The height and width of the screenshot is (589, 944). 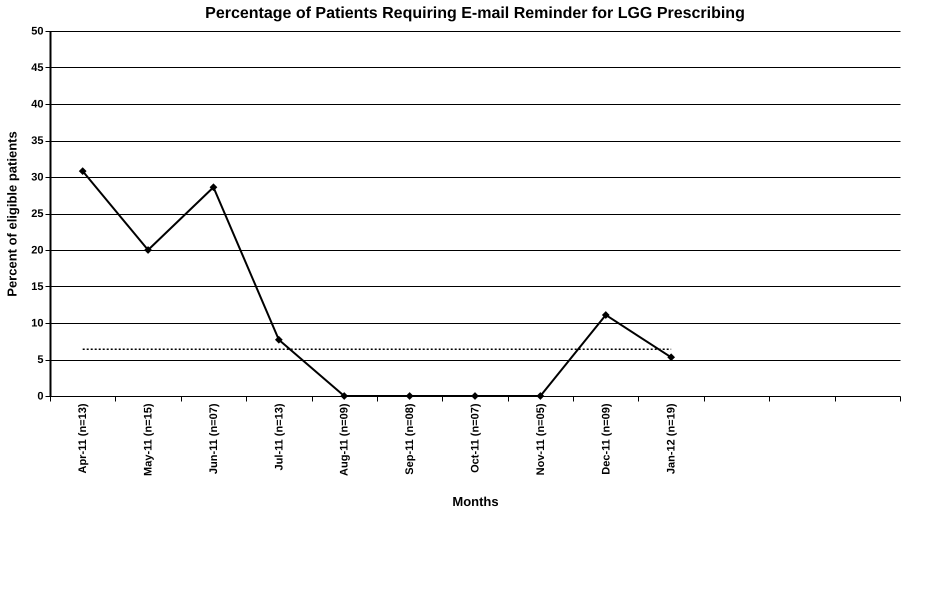 What do you see at coordinates (672, 438) in the screenshot?
I see `x-tick-label: Jan-12 (n=19)` at bounding box center [672, 438].